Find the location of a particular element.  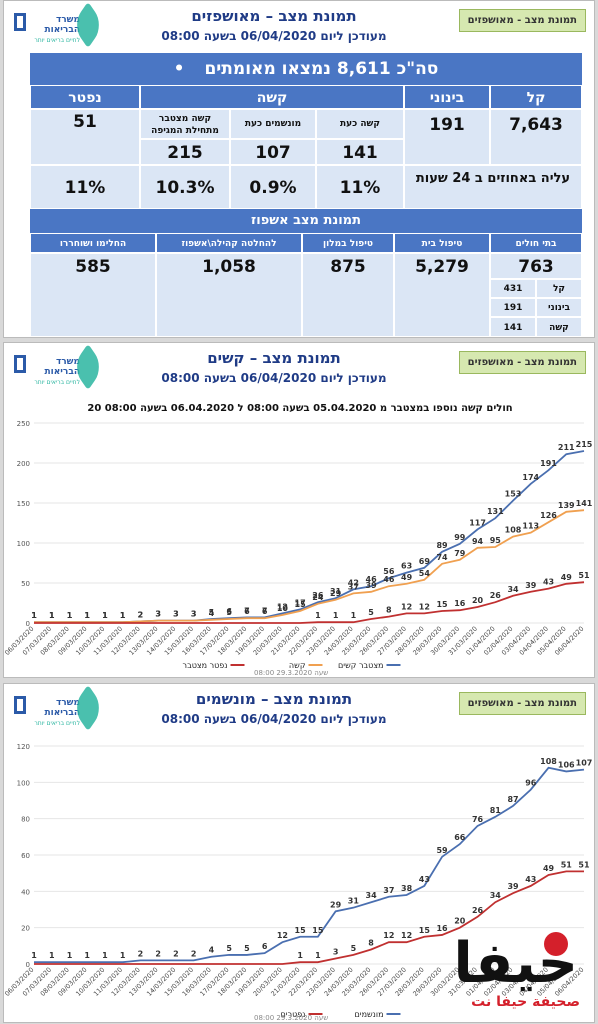

data-label: 63 is located at coordinates (406, 566).